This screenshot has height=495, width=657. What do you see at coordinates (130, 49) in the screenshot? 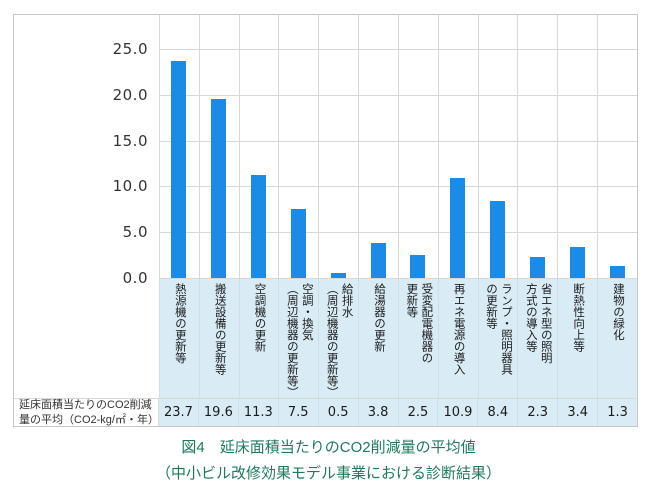
I see `y-axis-tick: 25.0` at bounding box center [130, 49].